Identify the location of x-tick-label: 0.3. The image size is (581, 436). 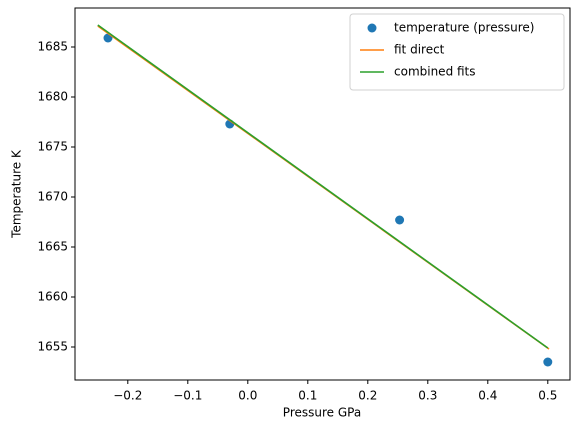
(427, 396).